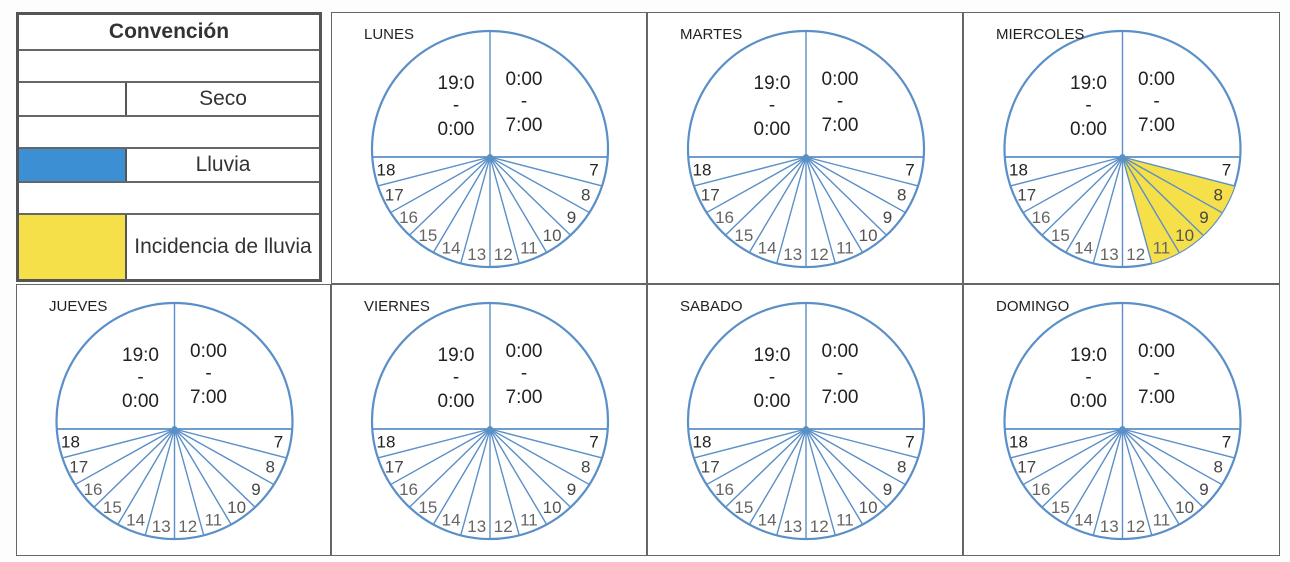  What do you see at coordinates (223, 246) in the screenshot?
I see `legend-label-incidence: Incidencia de lluvia` at bounding box center [223, 246].